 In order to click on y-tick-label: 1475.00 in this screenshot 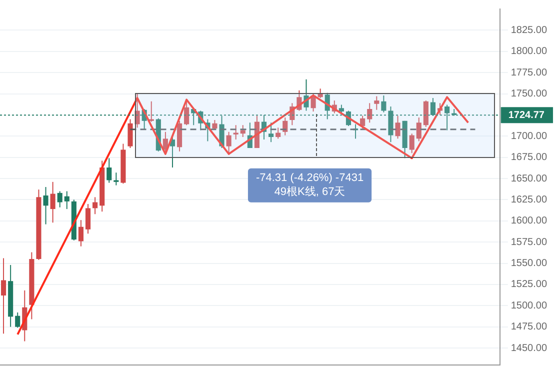, I will do `click(529, 327)`.